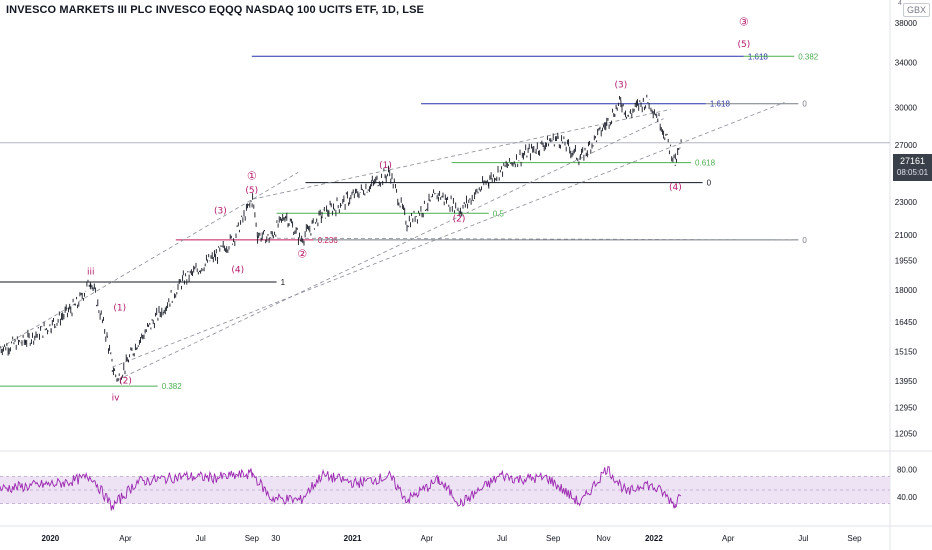 Image resolution: width=932 pixels, height=550 pixels. Describe the element at coordinates (917, 10) in the screenshot. I see `currency-badge: GBX` at that location.